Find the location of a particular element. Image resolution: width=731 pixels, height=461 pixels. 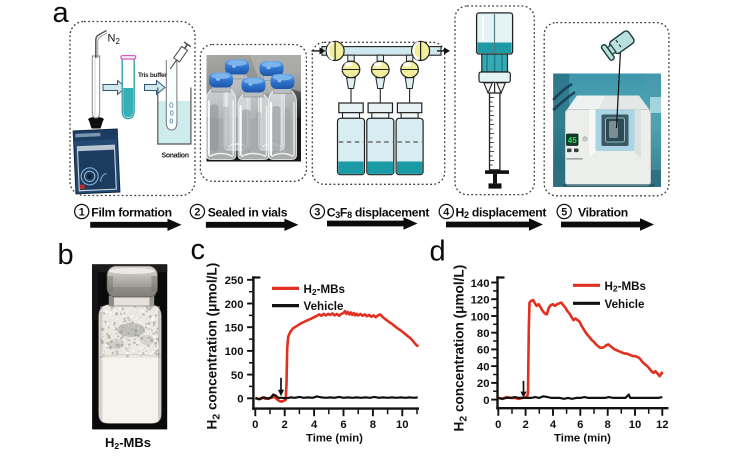

svg-text: 12 is located at coordinates (662, 425).